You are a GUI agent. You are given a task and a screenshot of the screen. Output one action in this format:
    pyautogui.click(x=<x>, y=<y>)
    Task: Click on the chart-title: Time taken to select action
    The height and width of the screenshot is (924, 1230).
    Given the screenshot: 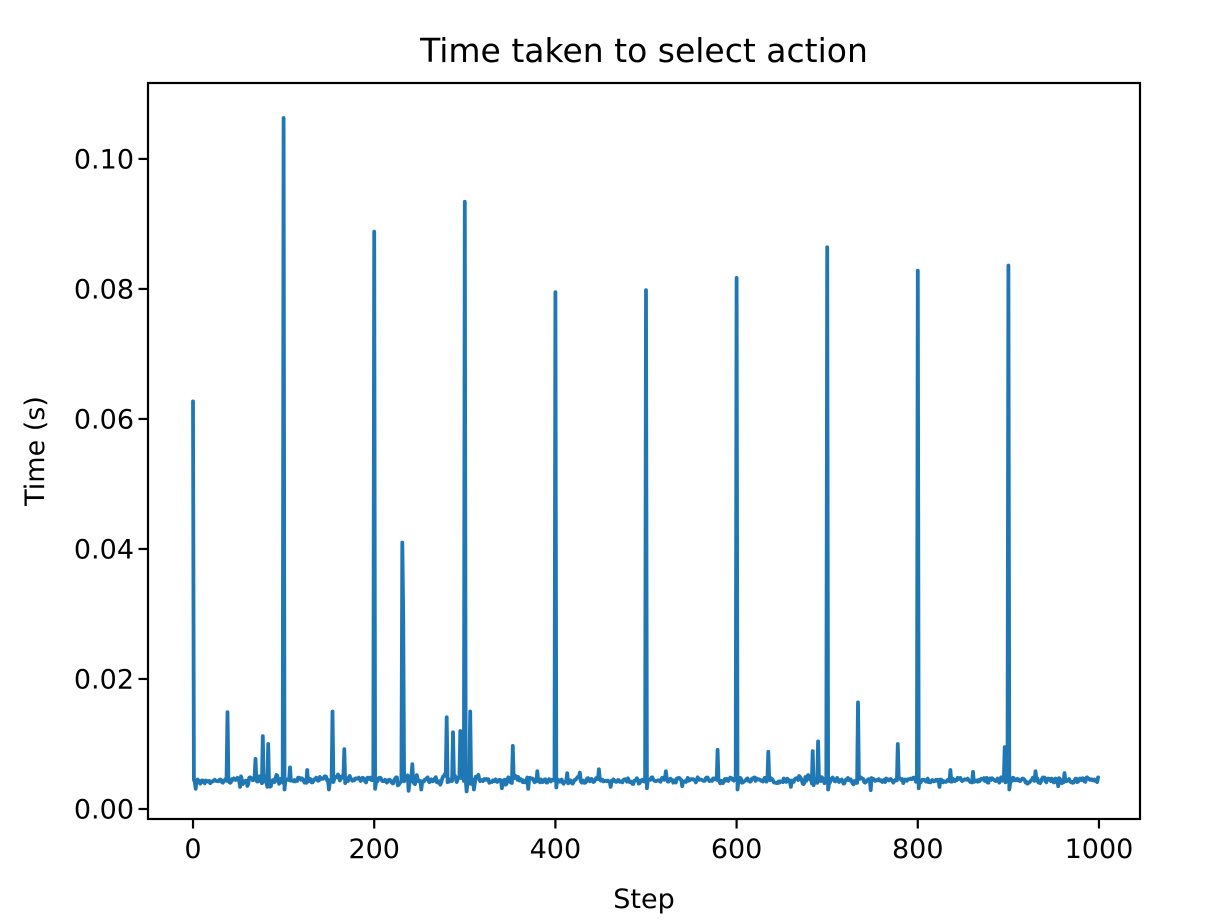 What is the action you would take?
    pyautogui.click(x=643, y=50)
    